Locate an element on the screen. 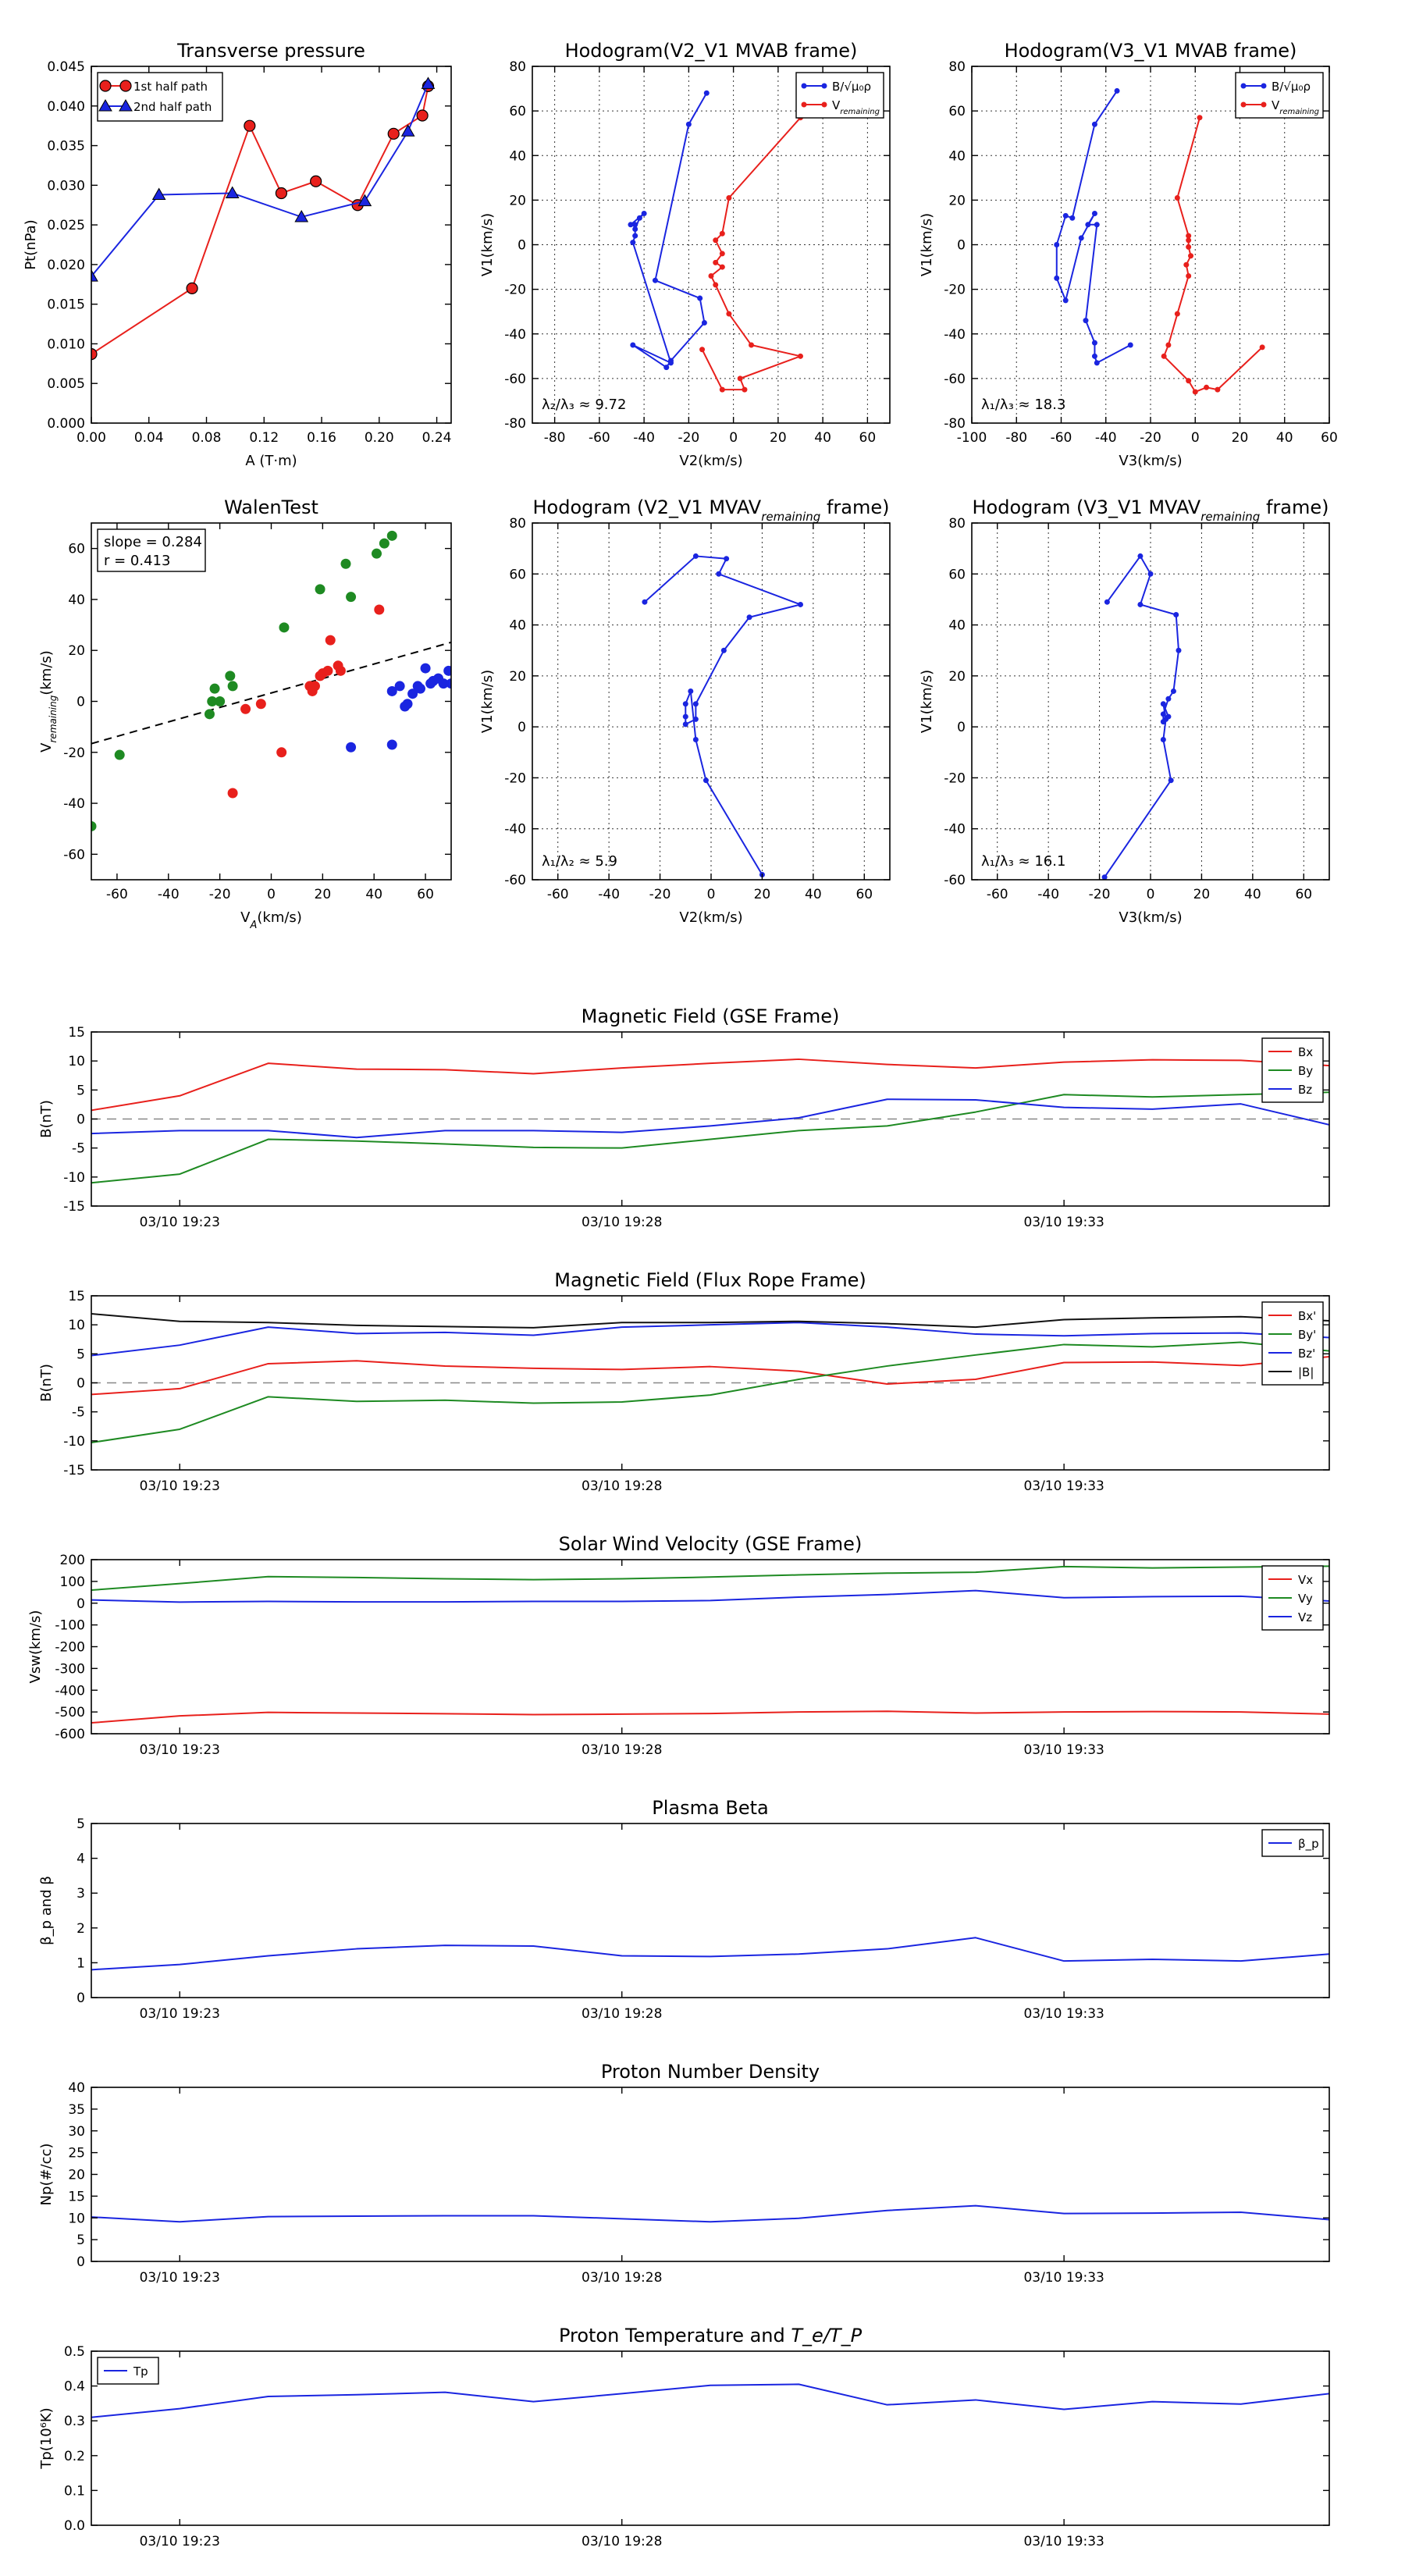  legend-label: Tp is located at coordinates (140, 2371).